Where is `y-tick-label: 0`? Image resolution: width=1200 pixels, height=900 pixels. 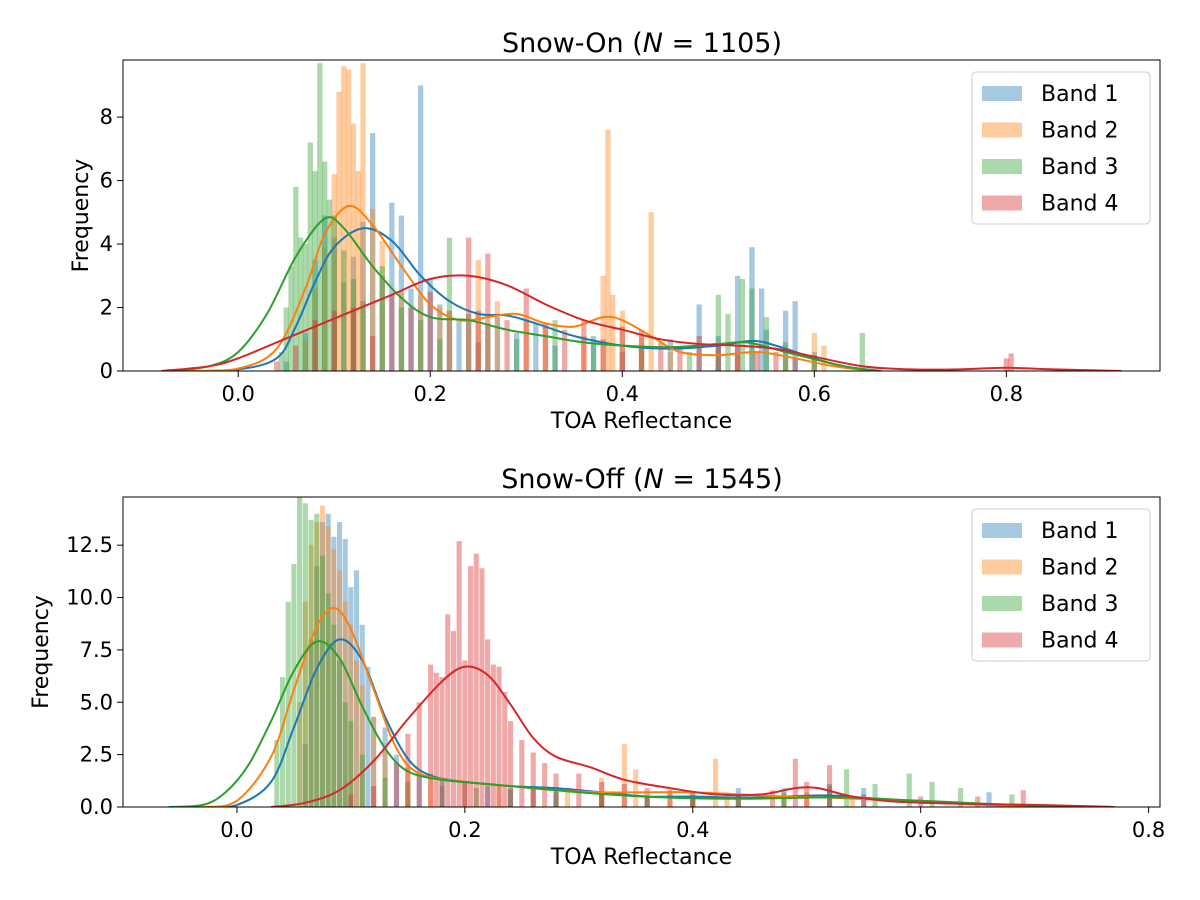
y-tick-label: 0 is located at coordinates (106, 371).